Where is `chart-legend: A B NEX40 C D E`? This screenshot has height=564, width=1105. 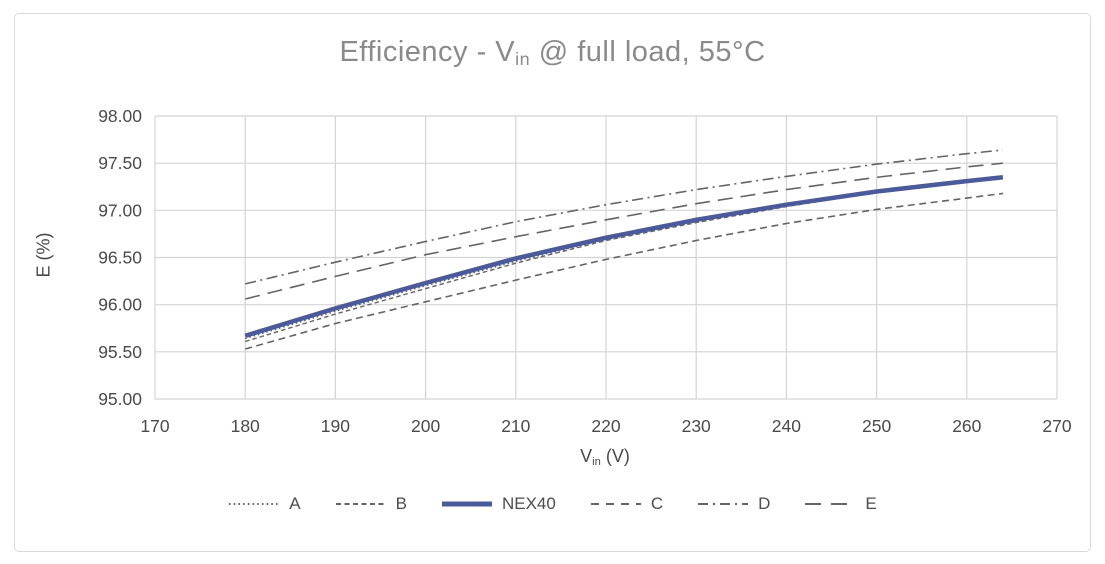
chart-legend: A B NEX40 C D E is located at coordinates (552, 504).